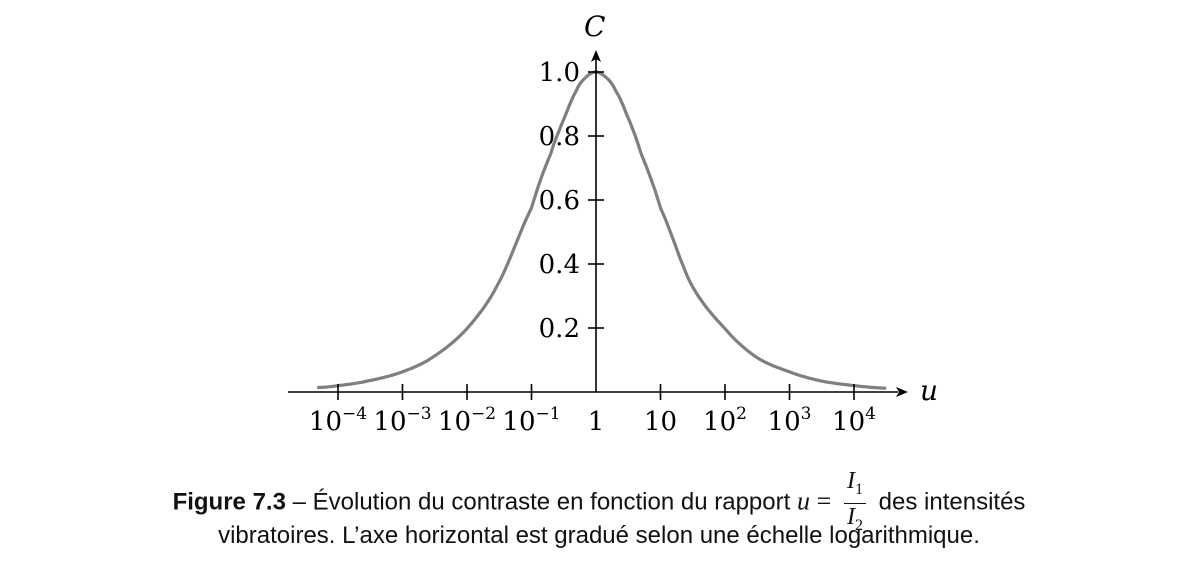 This screenshot has height=564, width=1198. Describe the element at coordinates (559, 201) in the screenshot. I see `y-tick-label: 0.6` at that location.